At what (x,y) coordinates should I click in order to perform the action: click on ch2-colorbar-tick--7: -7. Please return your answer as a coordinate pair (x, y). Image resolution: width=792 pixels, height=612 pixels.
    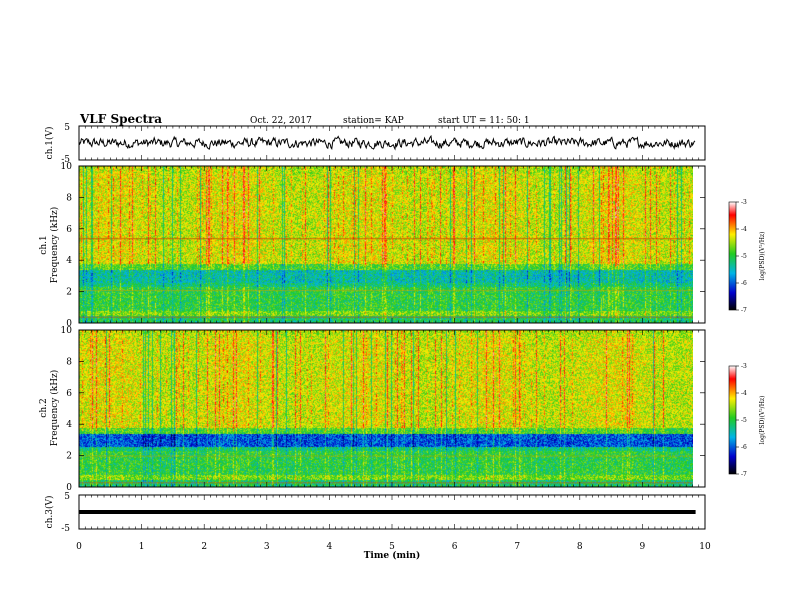
    Looking at the image, I should click on (744, 474).